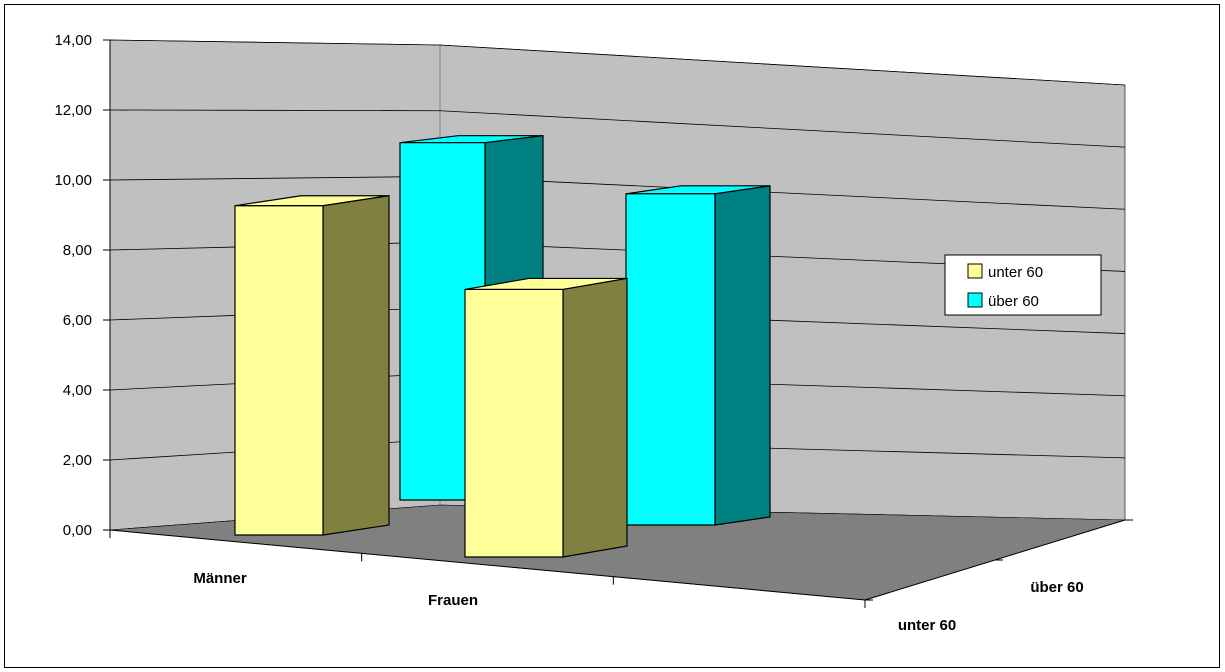 The image size is (1225, 672). Describe the element at coordinates (975, 300) in the screenshot. I see `legend-swatch-ueber60` at that location.